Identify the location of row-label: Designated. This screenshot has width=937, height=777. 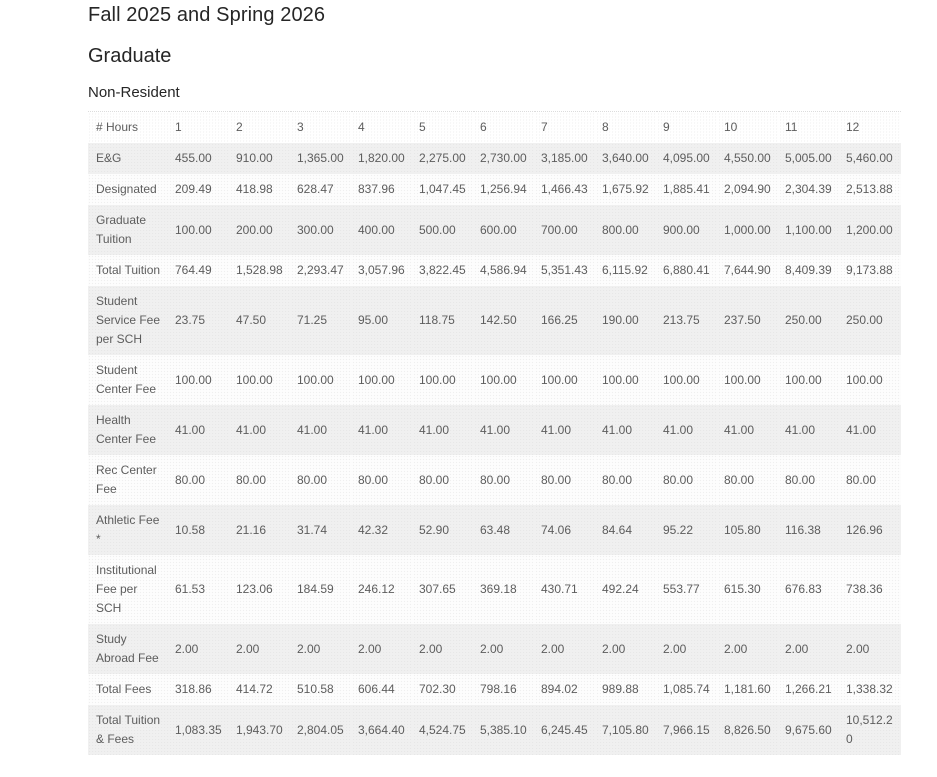
(128, 189).